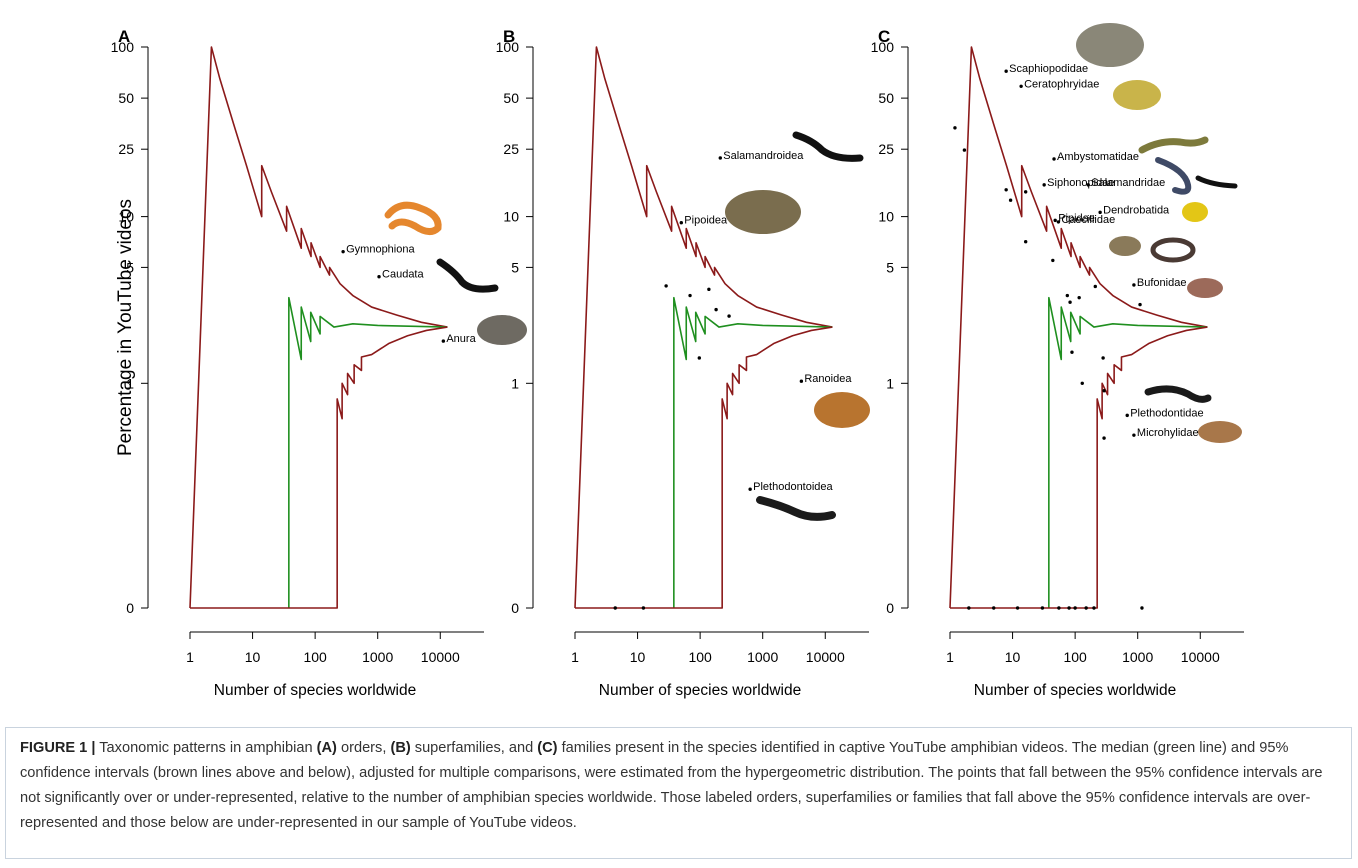  What do you see at coordinates (380, 250) in the screenshot?
I see `point-label: Gymnophiona` at bounding box center [380, 250].